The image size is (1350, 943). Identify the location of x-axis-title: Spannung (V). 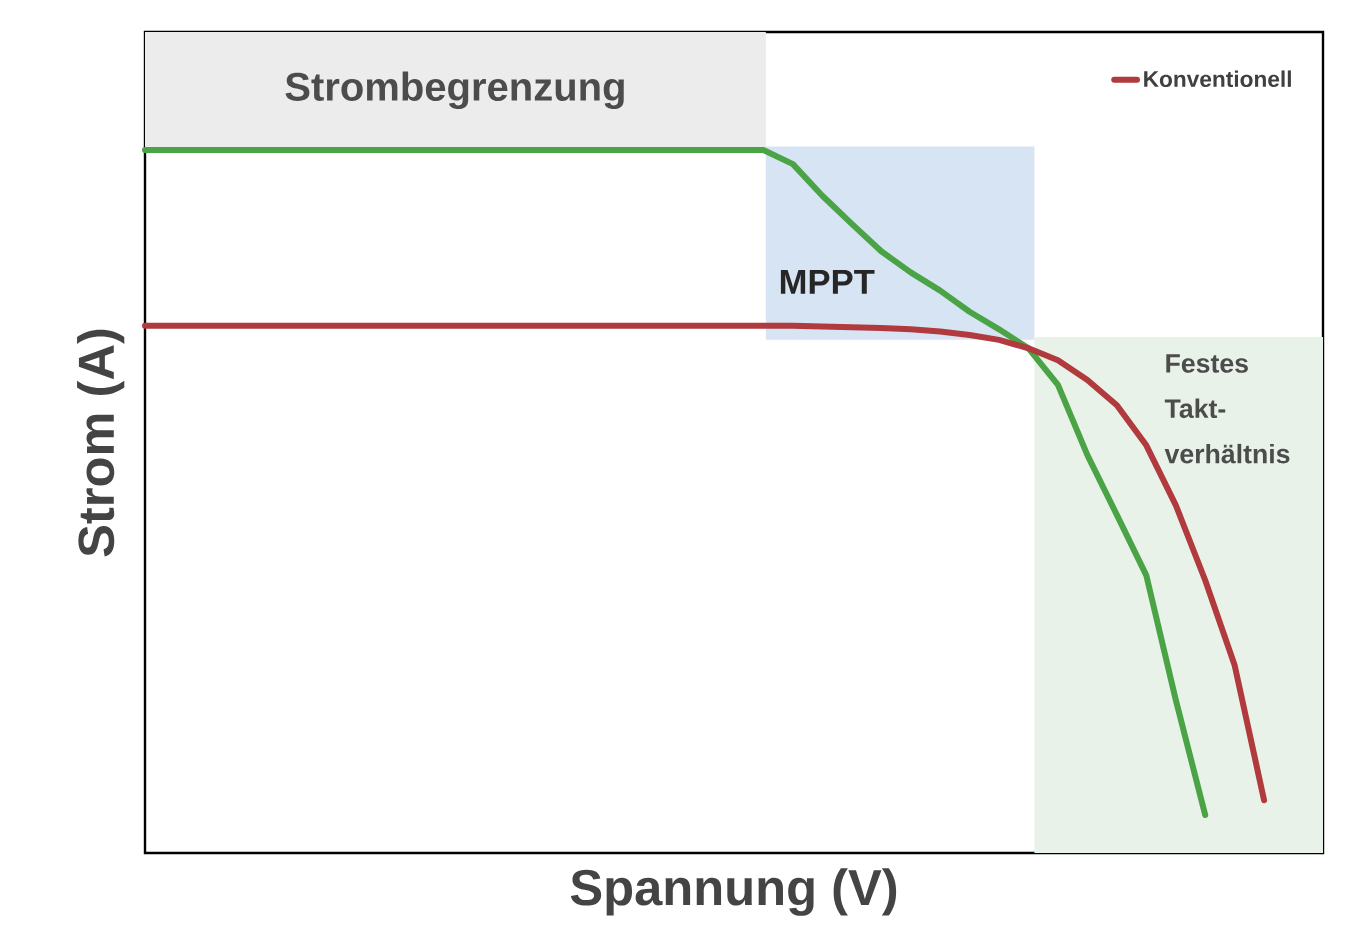
(733, 892).